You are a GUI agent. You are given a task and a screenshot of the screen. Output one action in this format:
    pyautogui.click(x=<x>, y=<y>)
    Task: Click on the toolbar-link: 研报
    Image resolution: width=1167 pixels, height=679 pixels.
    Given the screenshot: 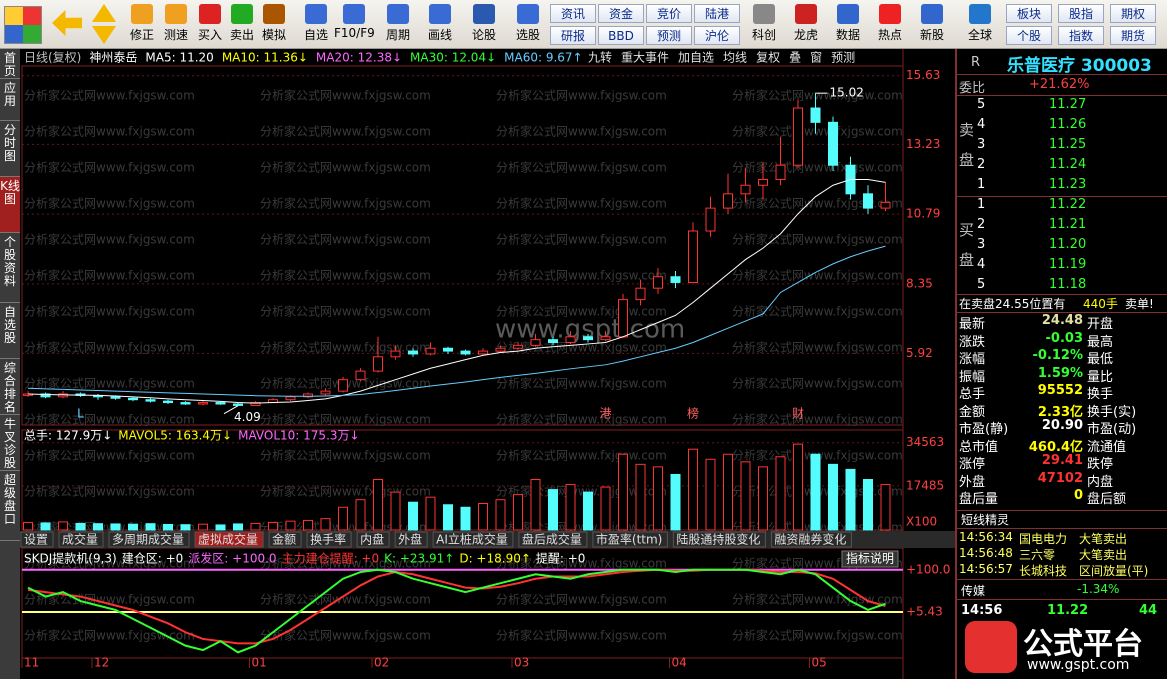 What is the action you would take?
    pyautogui.click(x=573, y=35)
    